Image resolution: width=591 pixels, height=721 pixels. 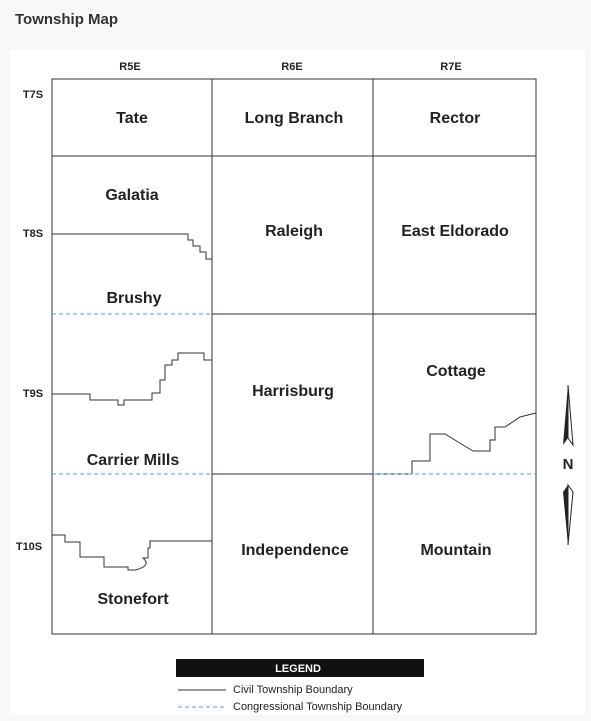 I want to click on compass-box, so click(x=568, y=464).